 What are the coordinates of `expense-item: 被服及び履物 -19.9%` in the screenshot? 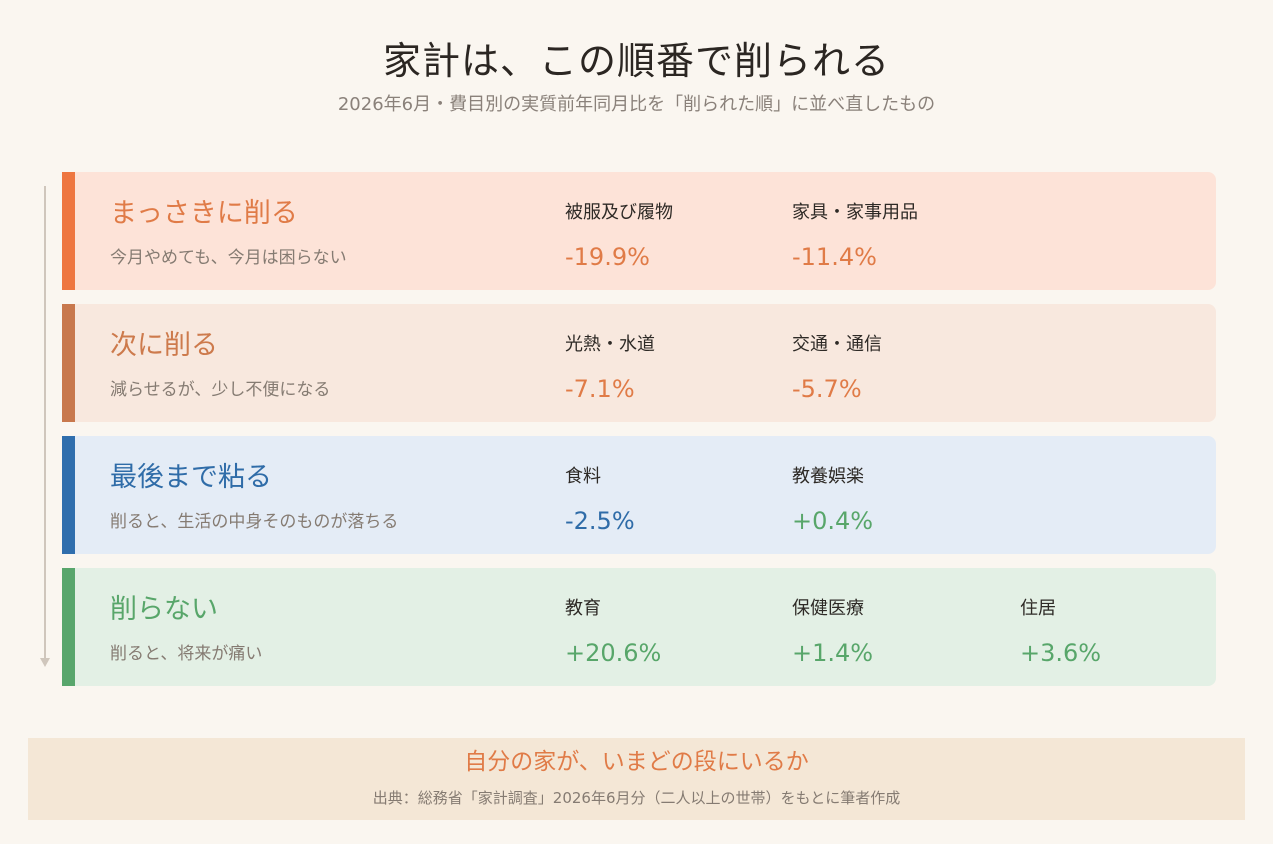 It's located at (675, 236).